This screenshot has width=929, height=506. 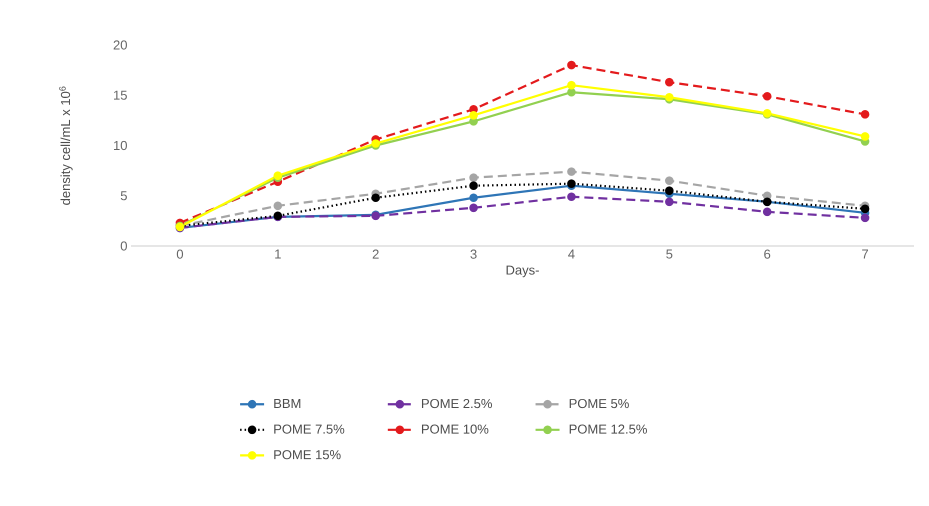 What do you see at coordinates (865, 254) in the screenshot?
I see `x-tick-label: 7` at bounding box center [865, 254].